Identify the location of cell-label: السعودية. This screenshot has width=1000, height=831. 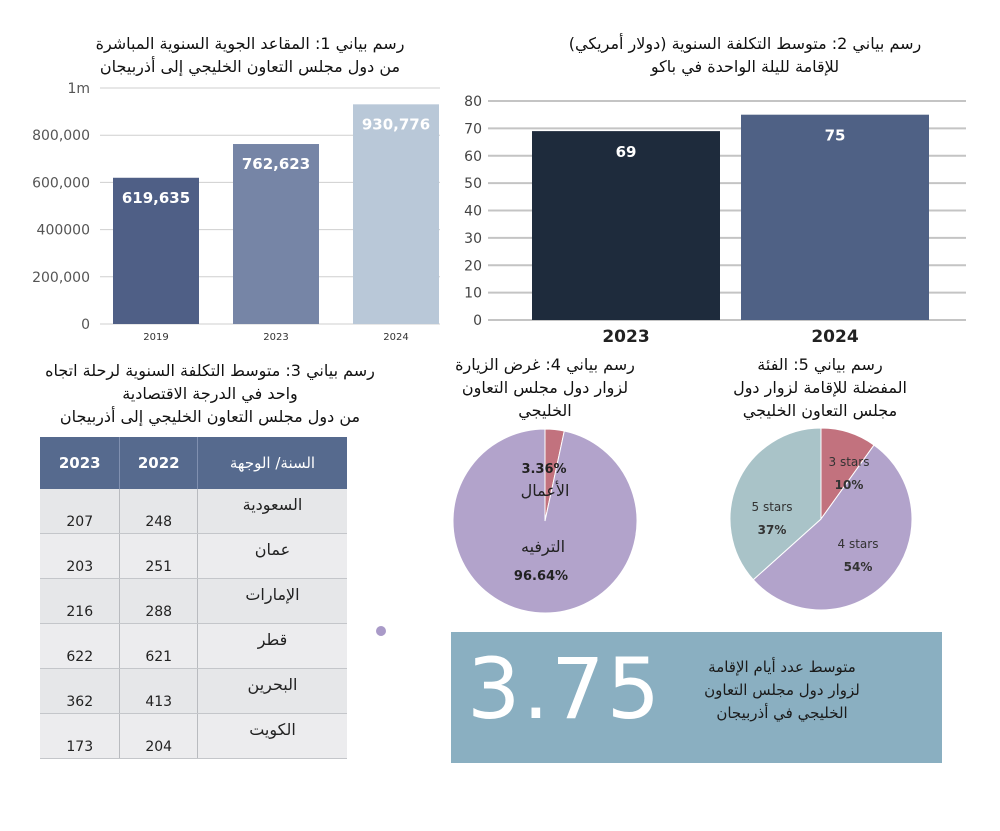
(272, 504).